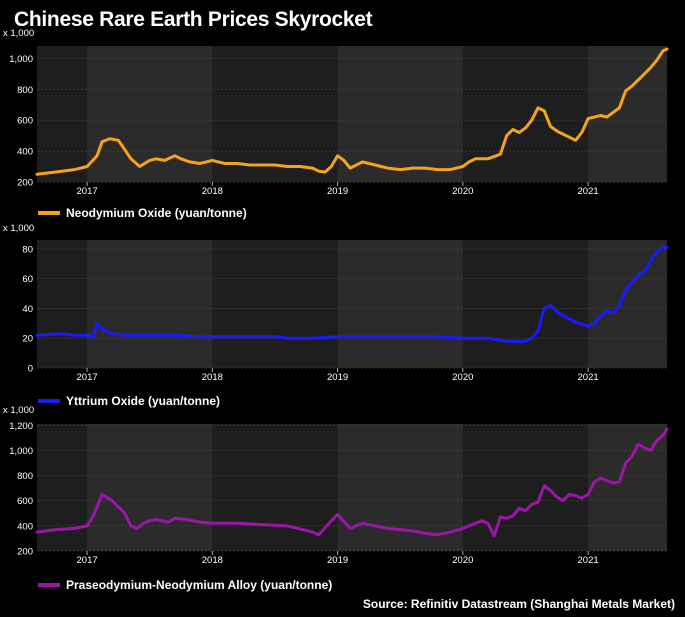 The image size is (685, 617). Describe the element at coordinates (18, 228) in the screenshot. I see `multiplier-label-yttrium: x 1,000` at that location.